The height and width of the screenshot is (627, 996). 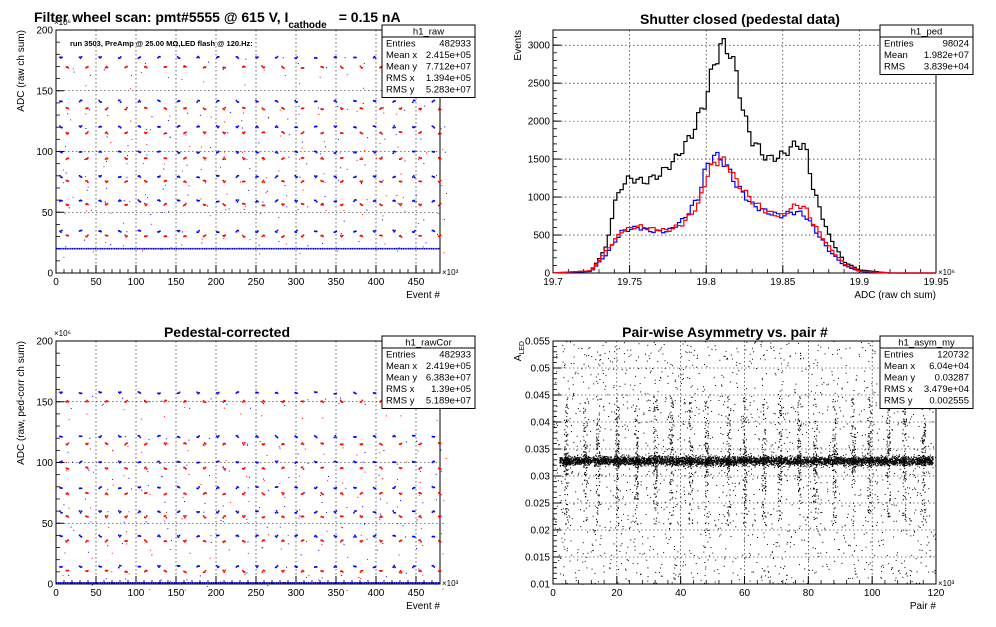 What do you see at coordinates (448, 401) in the screenshot?
I see `stats-row-value: 5.189e+07` at bounding box center [448, 401].